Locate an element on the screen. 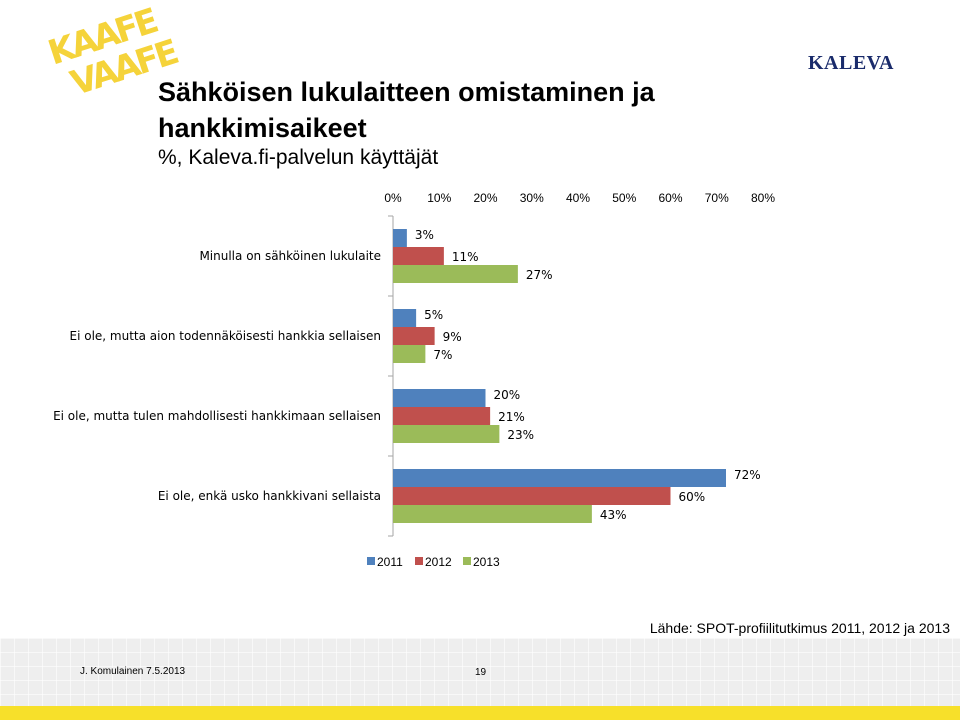 The height and width of the screenshot is (720, 960). legend-label: 2011 is located at coordinates (390, 562).